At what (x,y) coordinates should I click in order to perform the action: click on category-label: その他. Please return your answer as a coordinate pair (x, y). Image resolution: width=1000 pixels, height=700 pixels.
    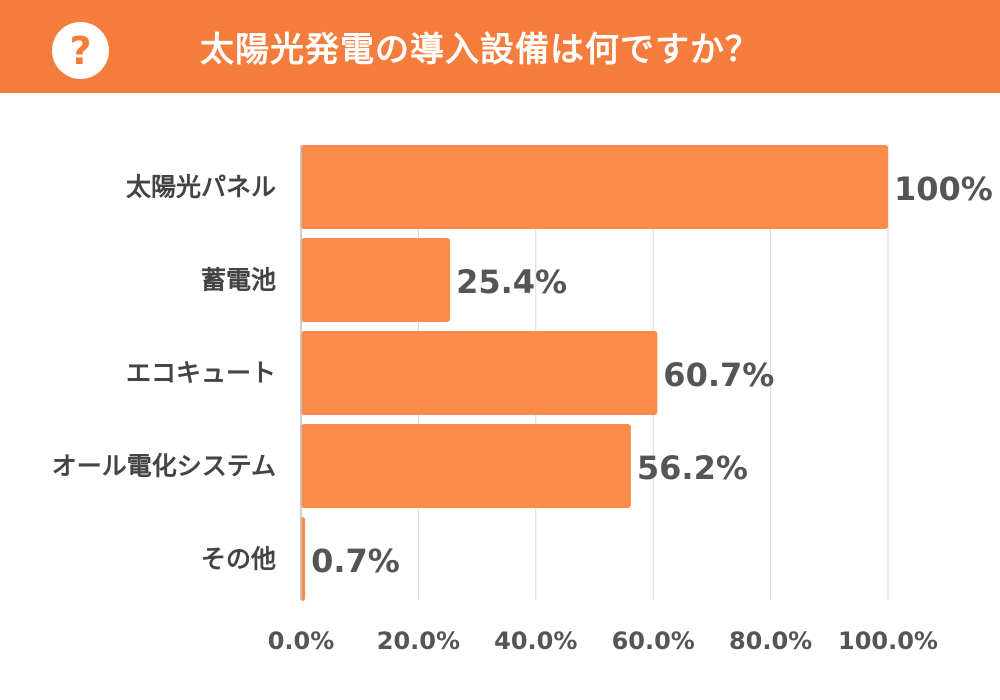
    Looking at the image, I should click on (238, 559).